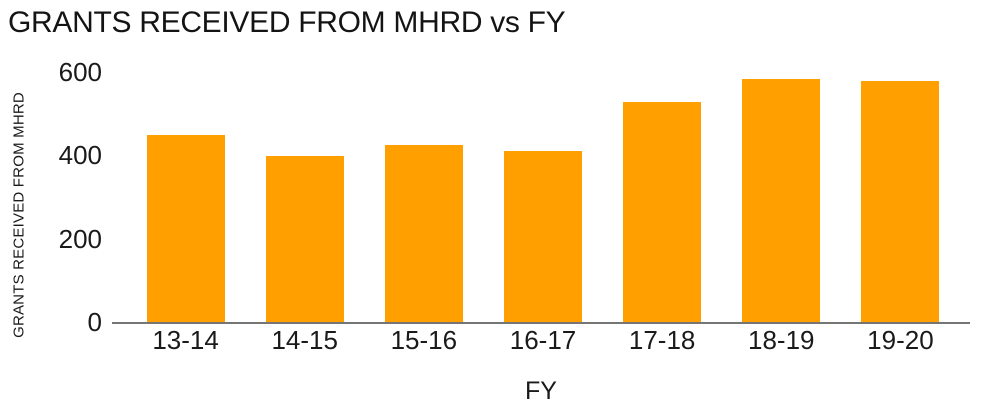 The width and height of the screenshot is (983, 412). What do you see at coordinates (80, 155) in the screenshot?
I see `y-tick-400: 400` at bounding box center [80, 155].